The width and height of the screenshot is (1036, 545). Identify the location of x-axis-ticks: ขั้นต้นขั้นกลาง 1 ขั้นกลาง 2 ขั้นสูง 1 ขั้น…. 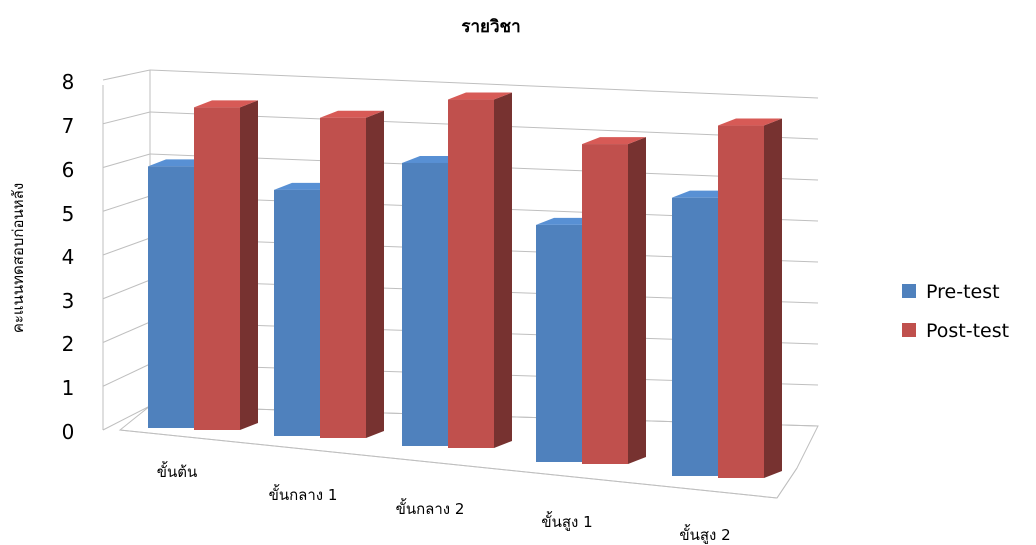
(444, 502).